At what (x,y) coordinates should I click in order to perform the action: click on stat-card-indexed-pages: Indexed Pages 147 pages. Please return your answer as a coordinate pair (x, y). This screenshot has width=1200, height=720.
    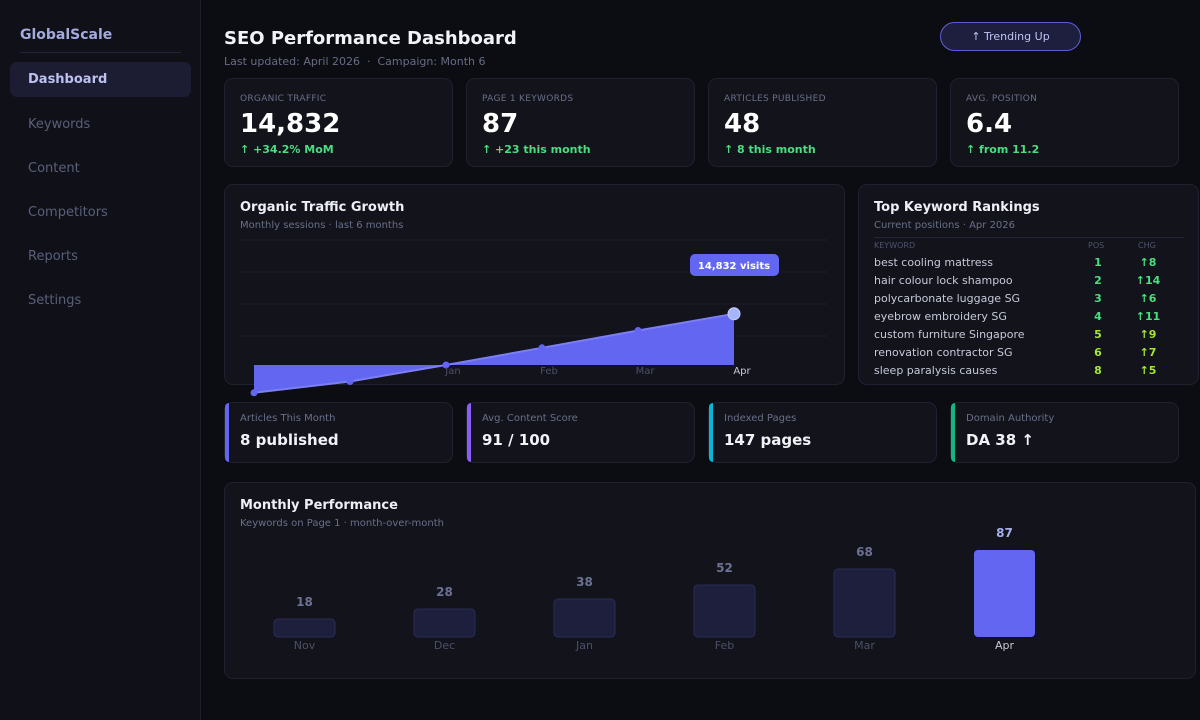
    Looking at the image, I should click on (822, 432).